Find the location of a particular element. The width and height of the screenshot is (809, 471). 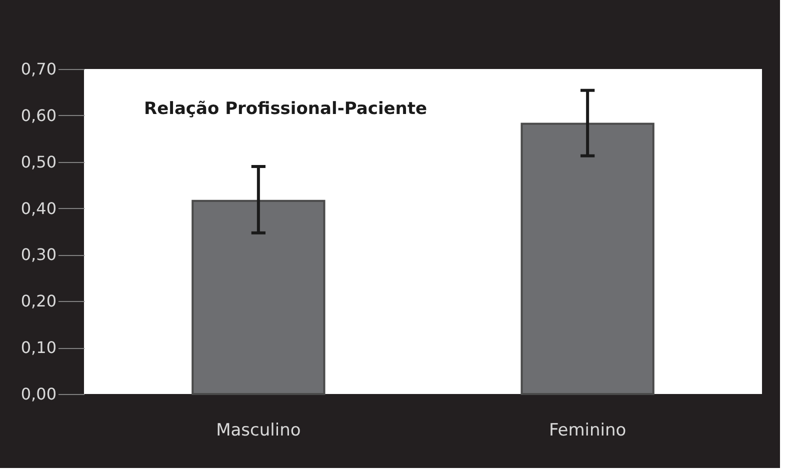

y-tick-label: 0,30 is located at coordinates (38, 254).